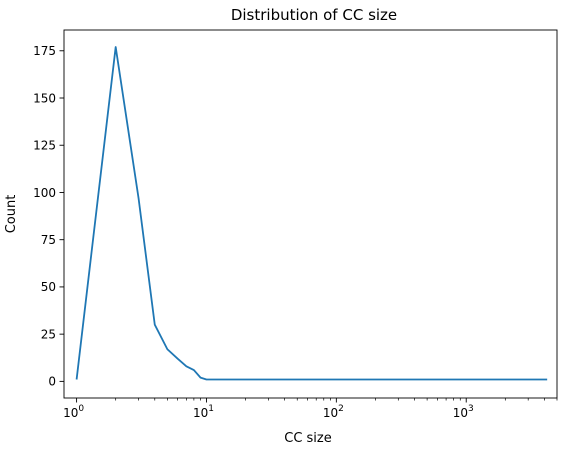  Describe the element at coordinates (308, 438) in the screenshot. I see `x-axis-label: CC size` at that location.